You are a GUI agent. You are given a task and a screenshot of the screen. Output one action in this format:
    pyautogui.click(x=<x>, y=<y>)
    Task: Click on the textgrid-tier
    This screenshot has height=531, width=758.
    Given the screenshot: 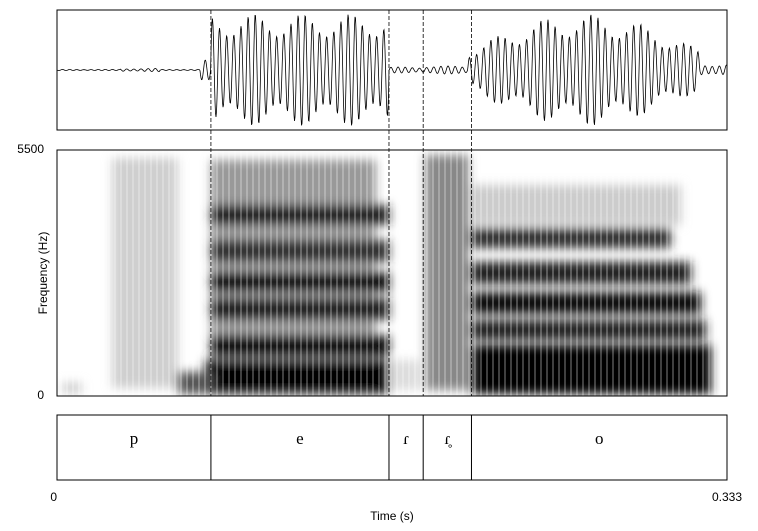 What is the action you would take?
    pyautogui.click(x=392, y=447)
    